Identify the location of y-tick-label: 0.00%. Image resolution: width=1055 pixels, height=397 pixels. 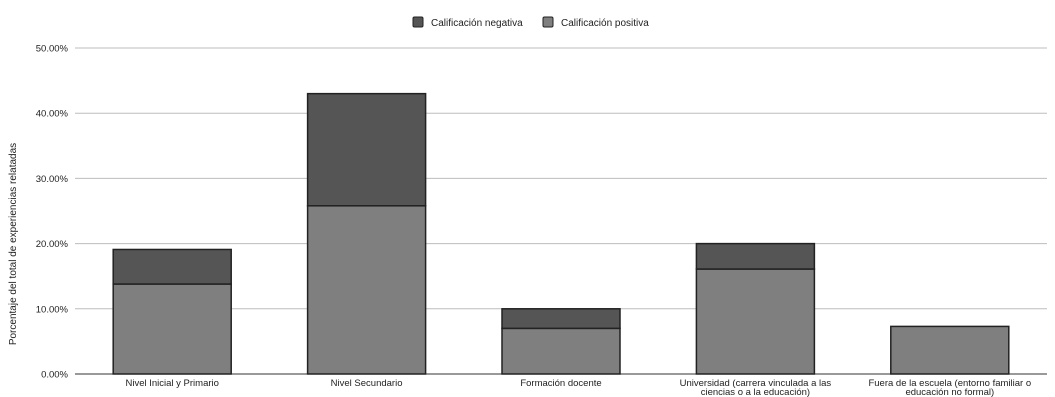
(54, 375).